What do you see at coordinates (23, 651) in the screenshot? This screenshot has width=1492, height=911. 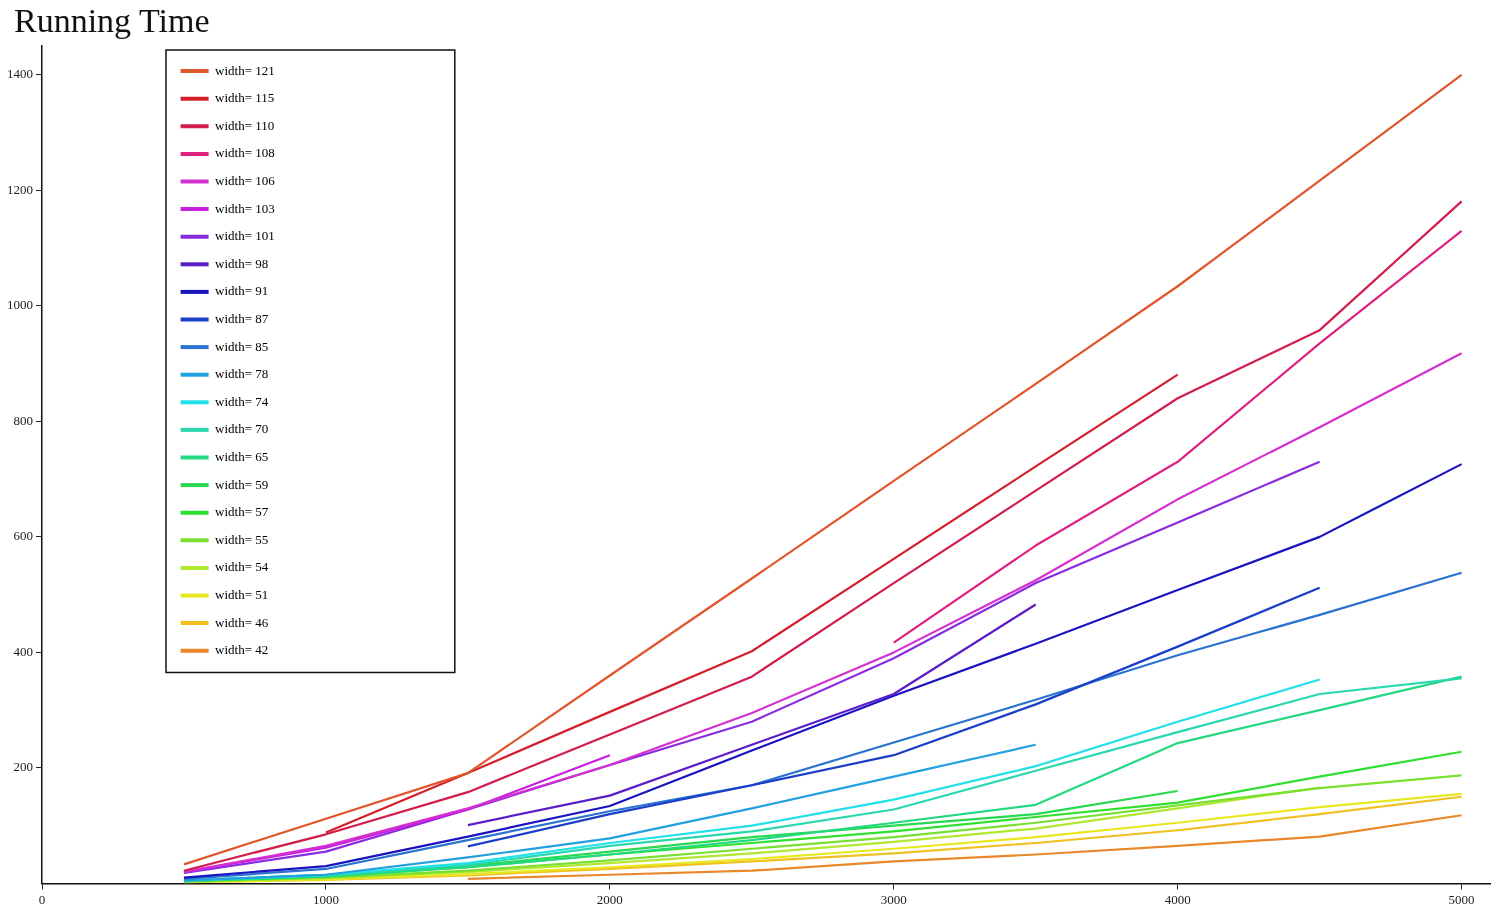 I see `y-tick-label: 400` at bounding box center [23, 651].